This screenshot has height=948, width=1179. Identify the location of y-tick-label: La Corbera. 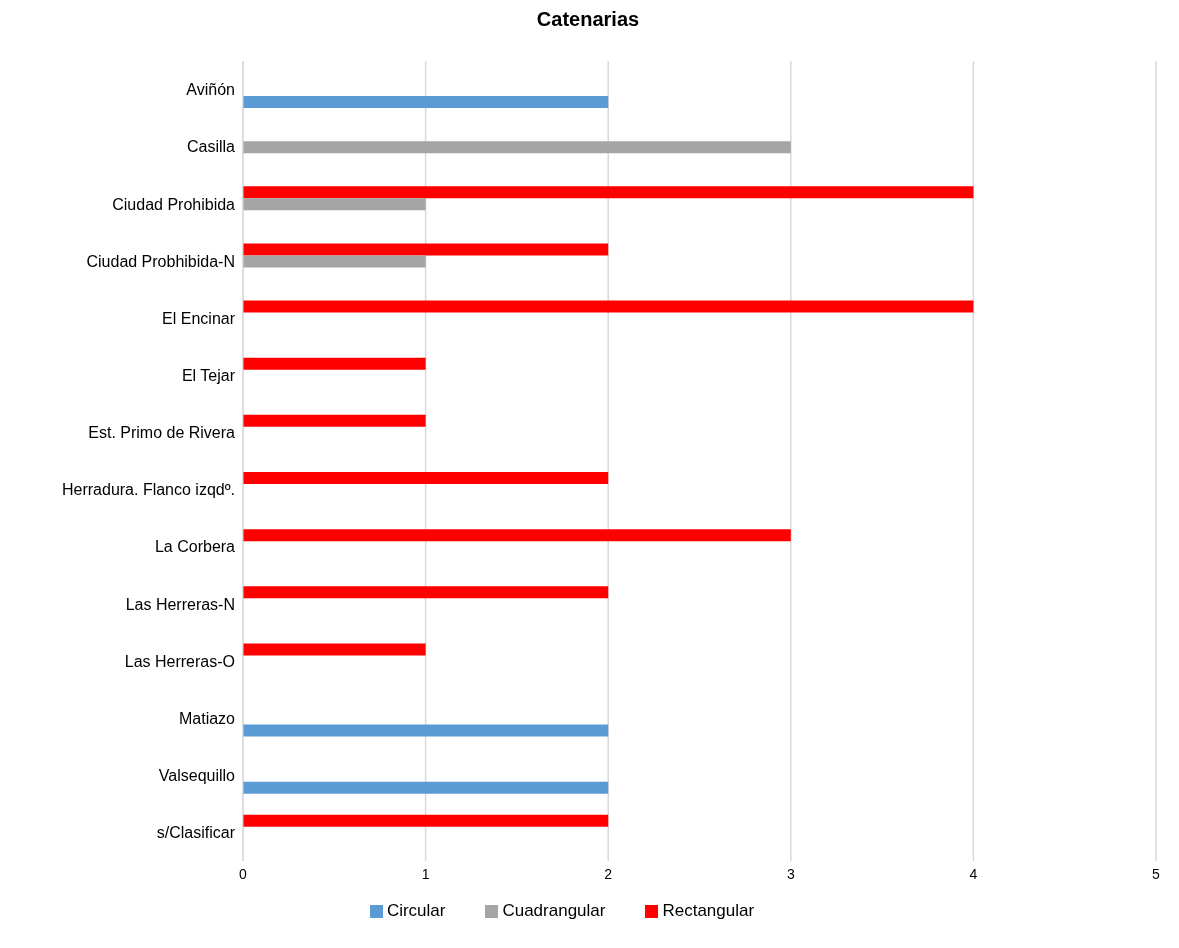
(195, 547).